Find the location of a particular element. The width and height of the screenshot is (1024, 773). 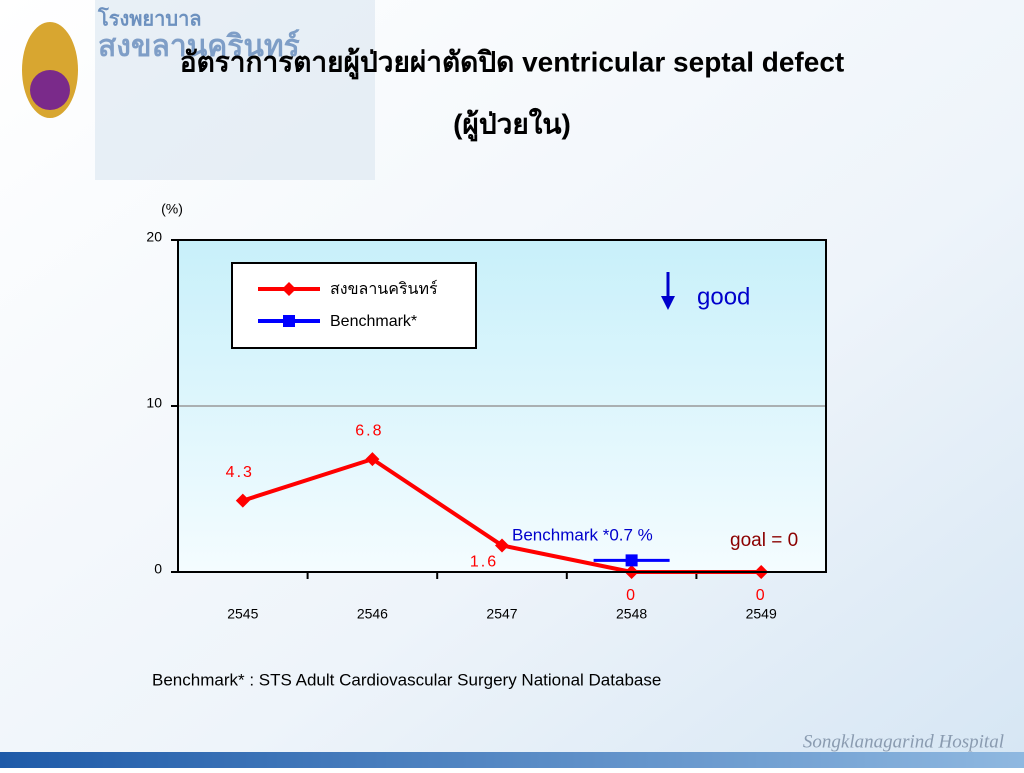

annotation: goal = 0 is located at coordinates (764, 540).